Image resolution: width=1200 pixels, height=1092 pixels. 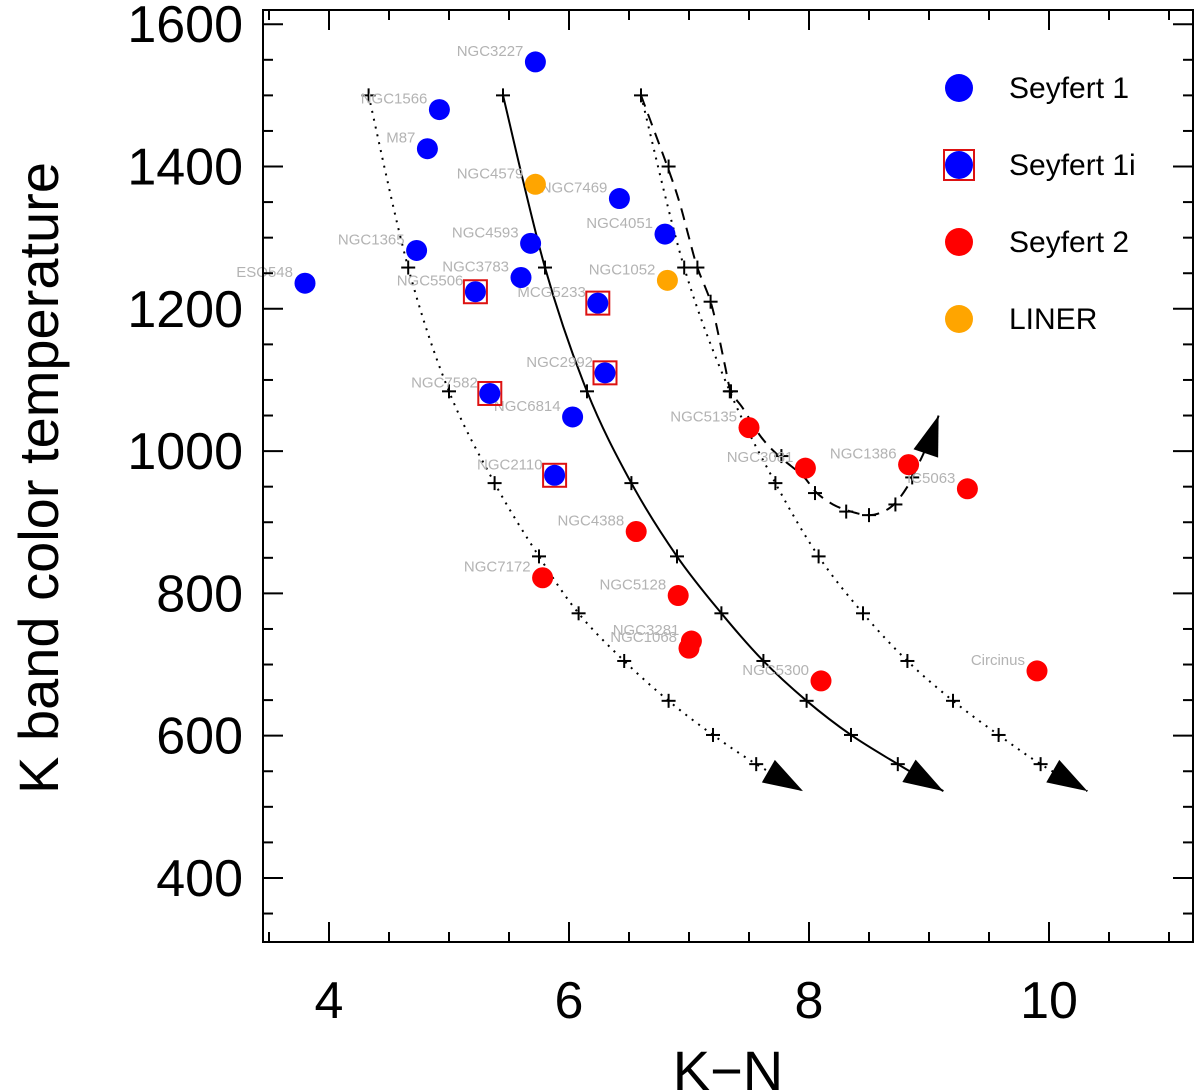 What do you see at coordinates (1053, 319) in the screenshot?
I see `legend-label: LINER` at bounding box center [1053, 319].